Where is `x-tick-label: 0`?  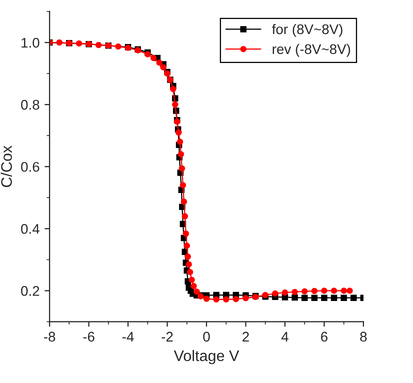
x-tick-label: 0 is located at coordinates (206, 337).